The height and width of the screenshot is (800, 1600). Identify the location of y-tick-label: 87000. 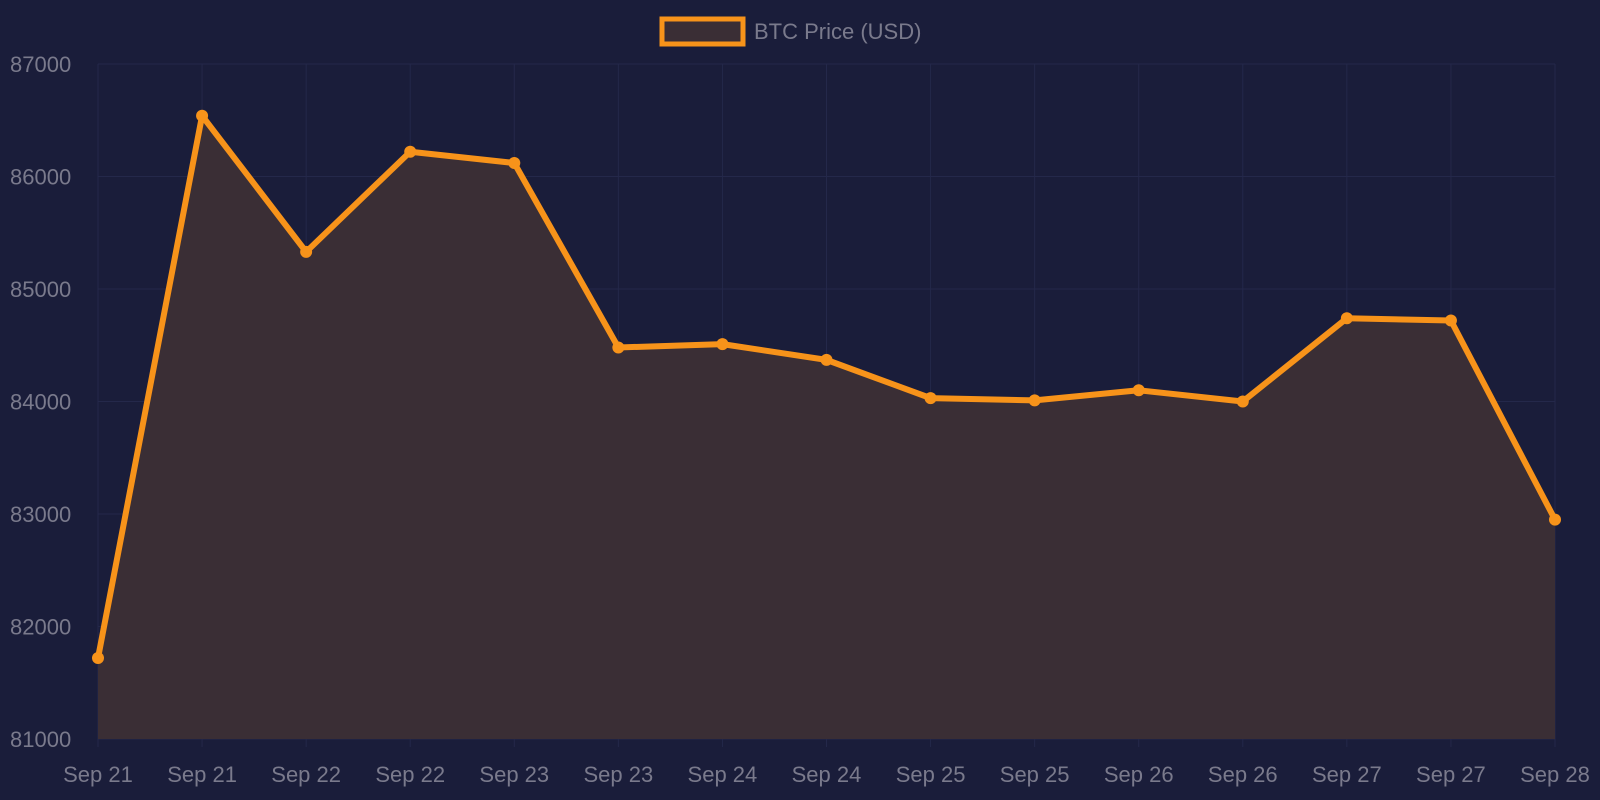
(40, 64).